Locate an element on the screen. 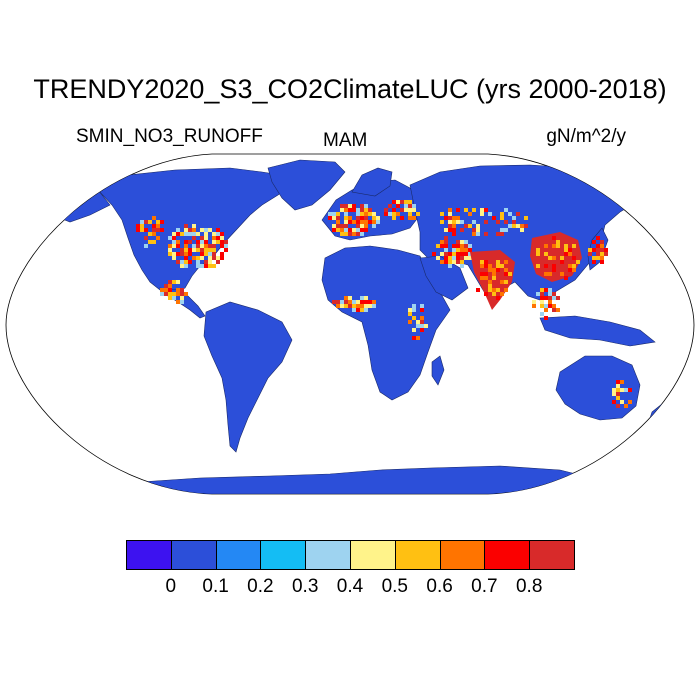  south-america is located at coordinates (248, 377).